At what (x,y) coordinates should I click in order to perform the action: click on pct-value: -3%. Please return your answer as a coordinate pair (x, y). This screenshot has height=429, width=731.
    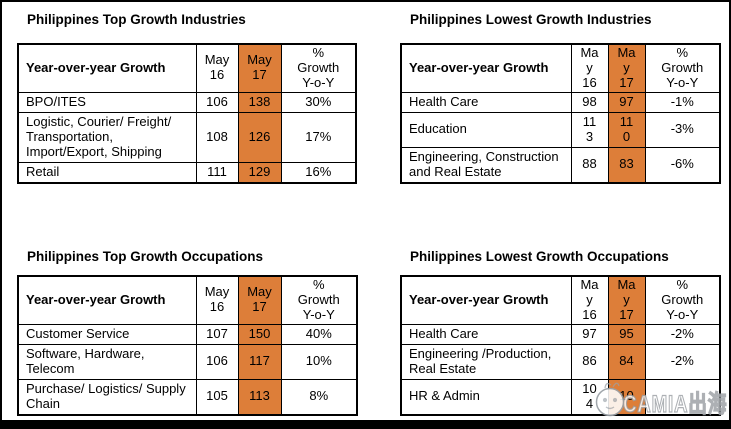
    Looking at the image, I should click on (682, 129).